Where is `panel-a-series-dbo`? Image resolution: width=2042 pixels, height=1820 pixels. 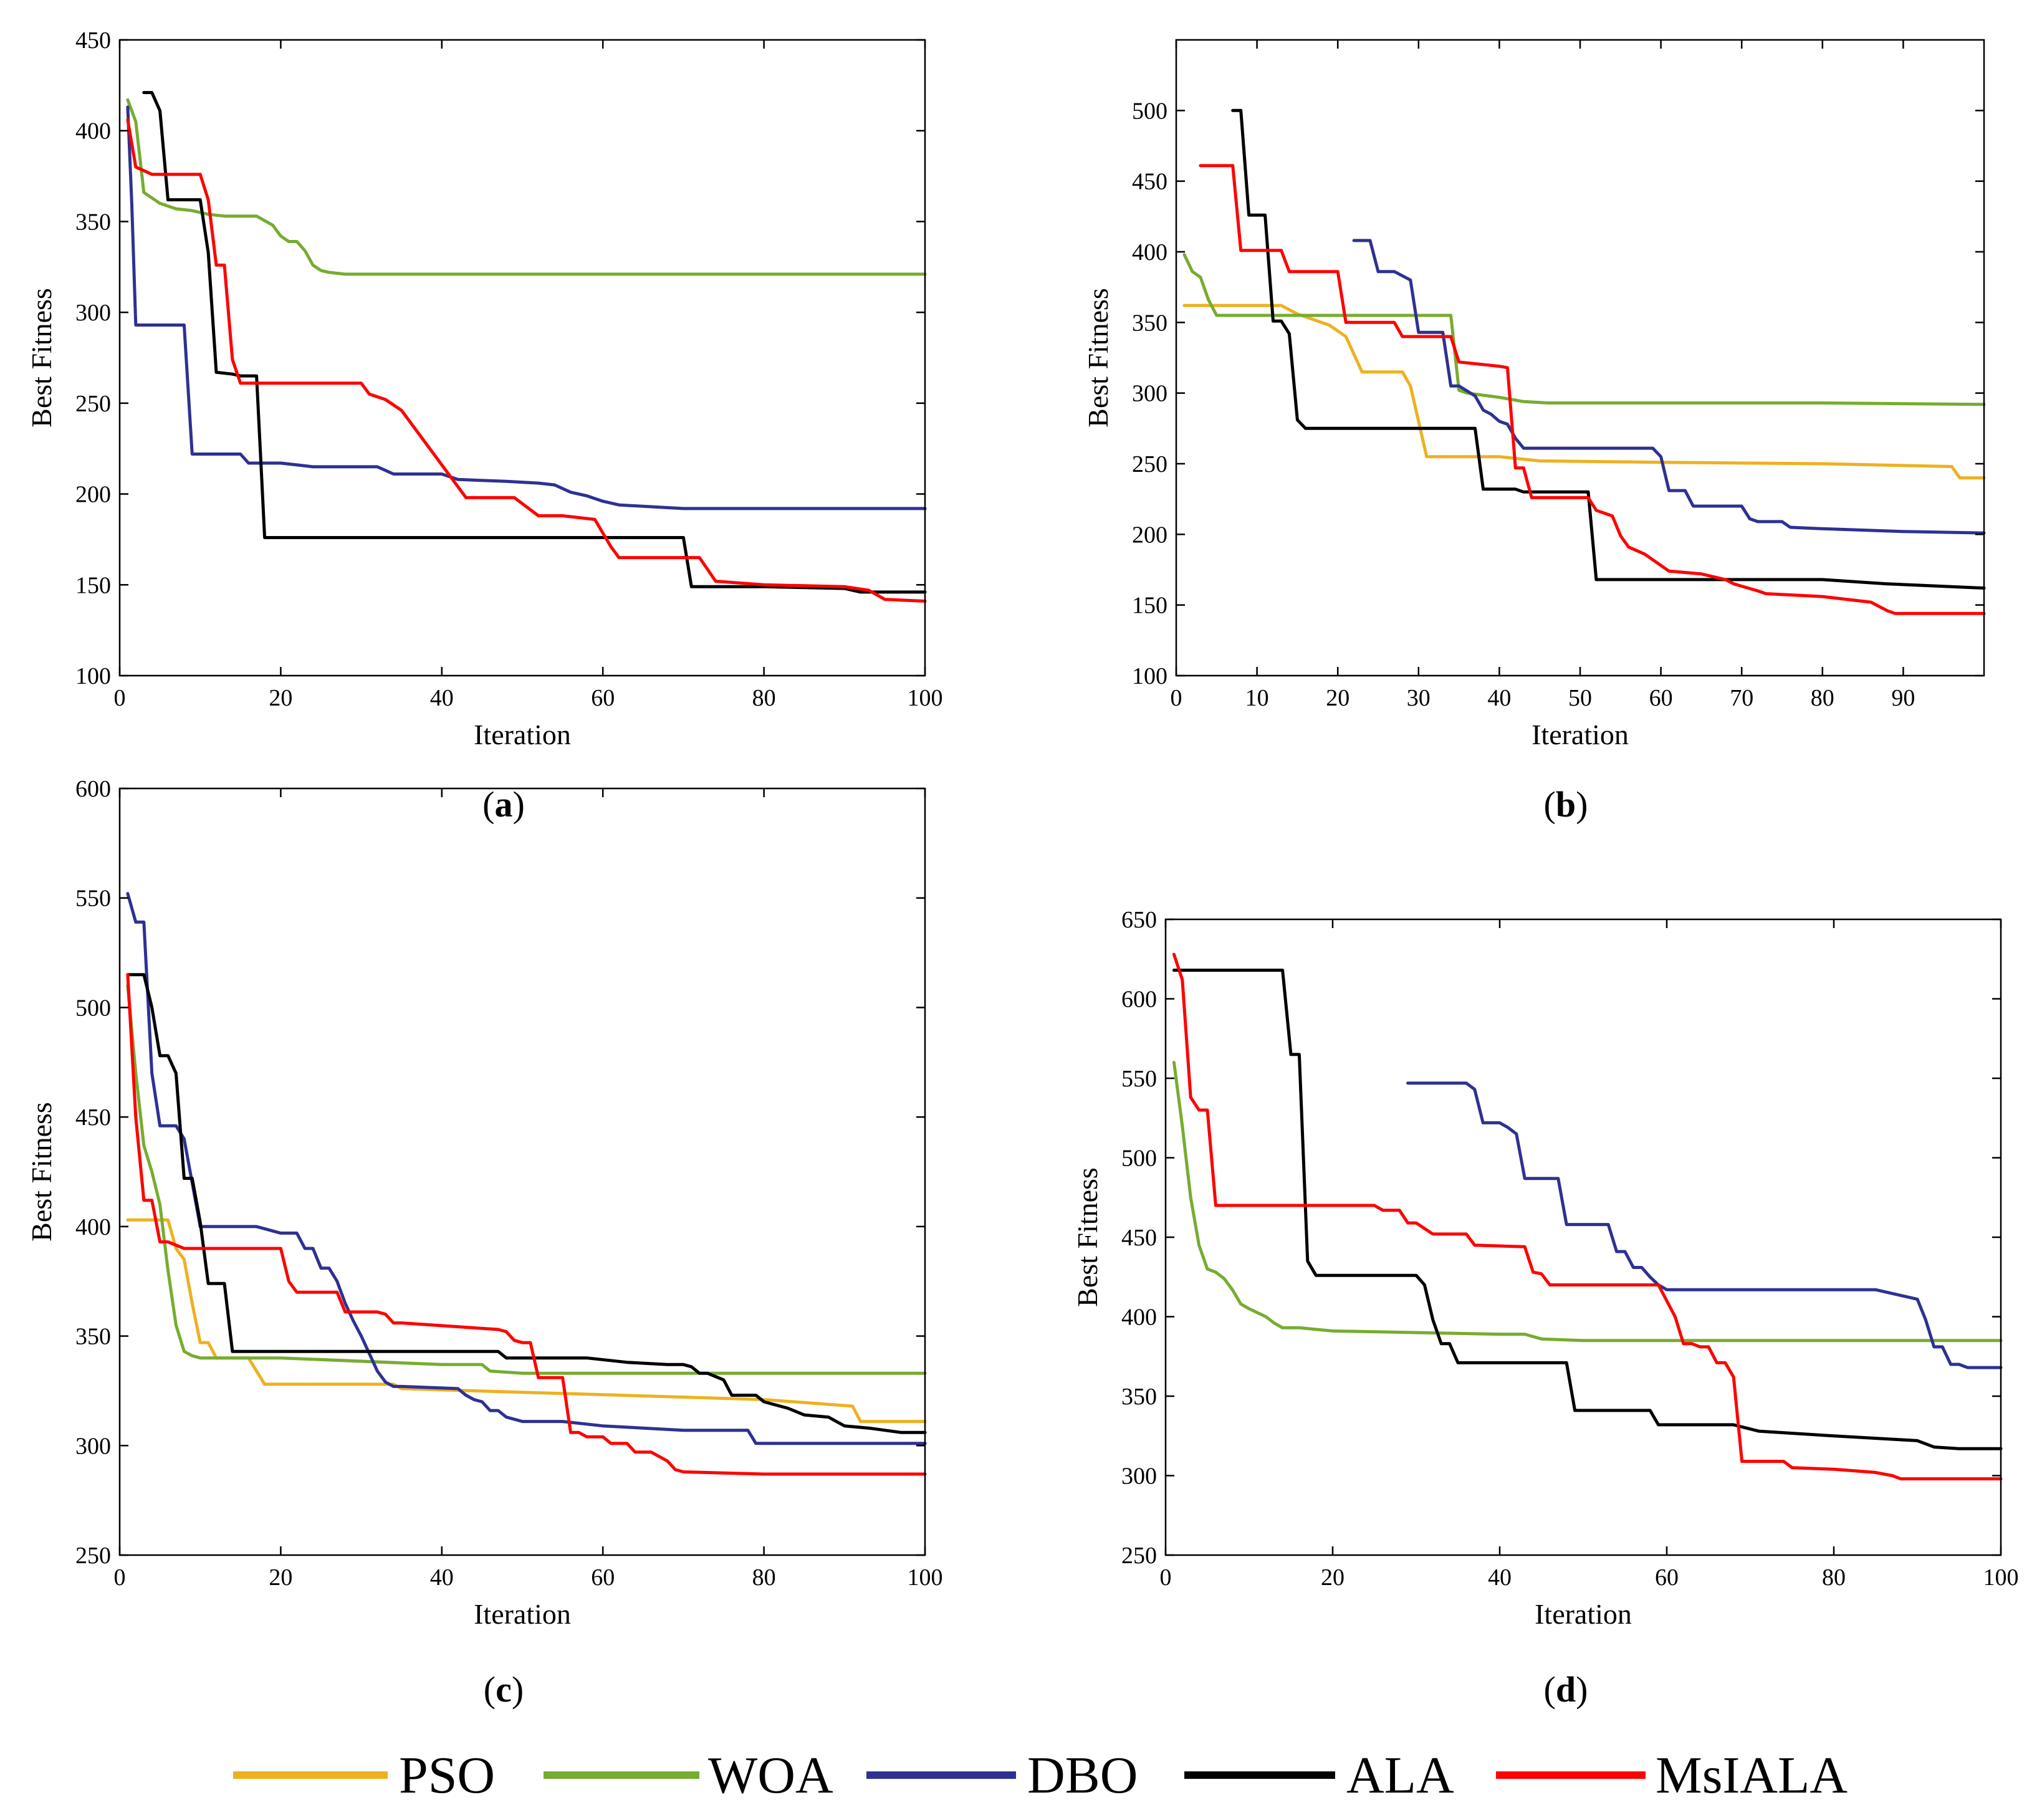
panel-a-series-dbo is located at coordinates (526, 307).